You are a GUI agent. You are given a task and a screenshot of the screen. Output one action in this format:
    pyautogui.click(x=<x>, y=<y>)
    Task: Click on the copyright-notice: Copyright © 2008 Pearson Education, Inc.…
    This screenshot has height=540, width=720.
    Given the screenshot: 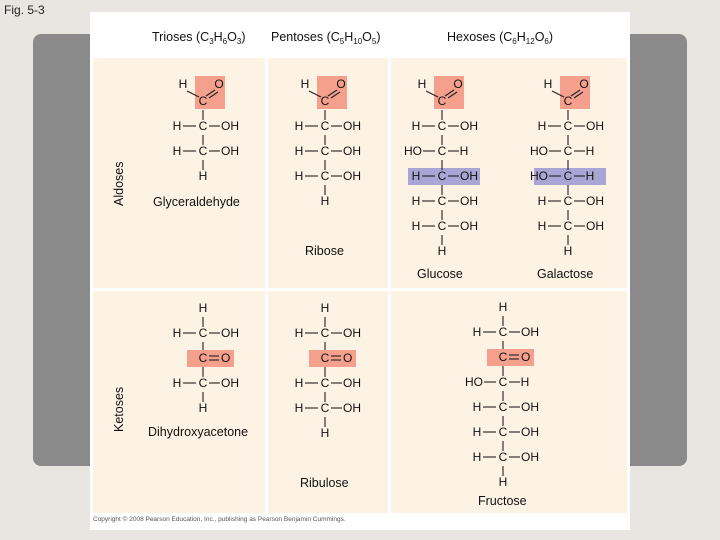 What is the action you would take?
    pyautogui.click(x=219, y=519)
    